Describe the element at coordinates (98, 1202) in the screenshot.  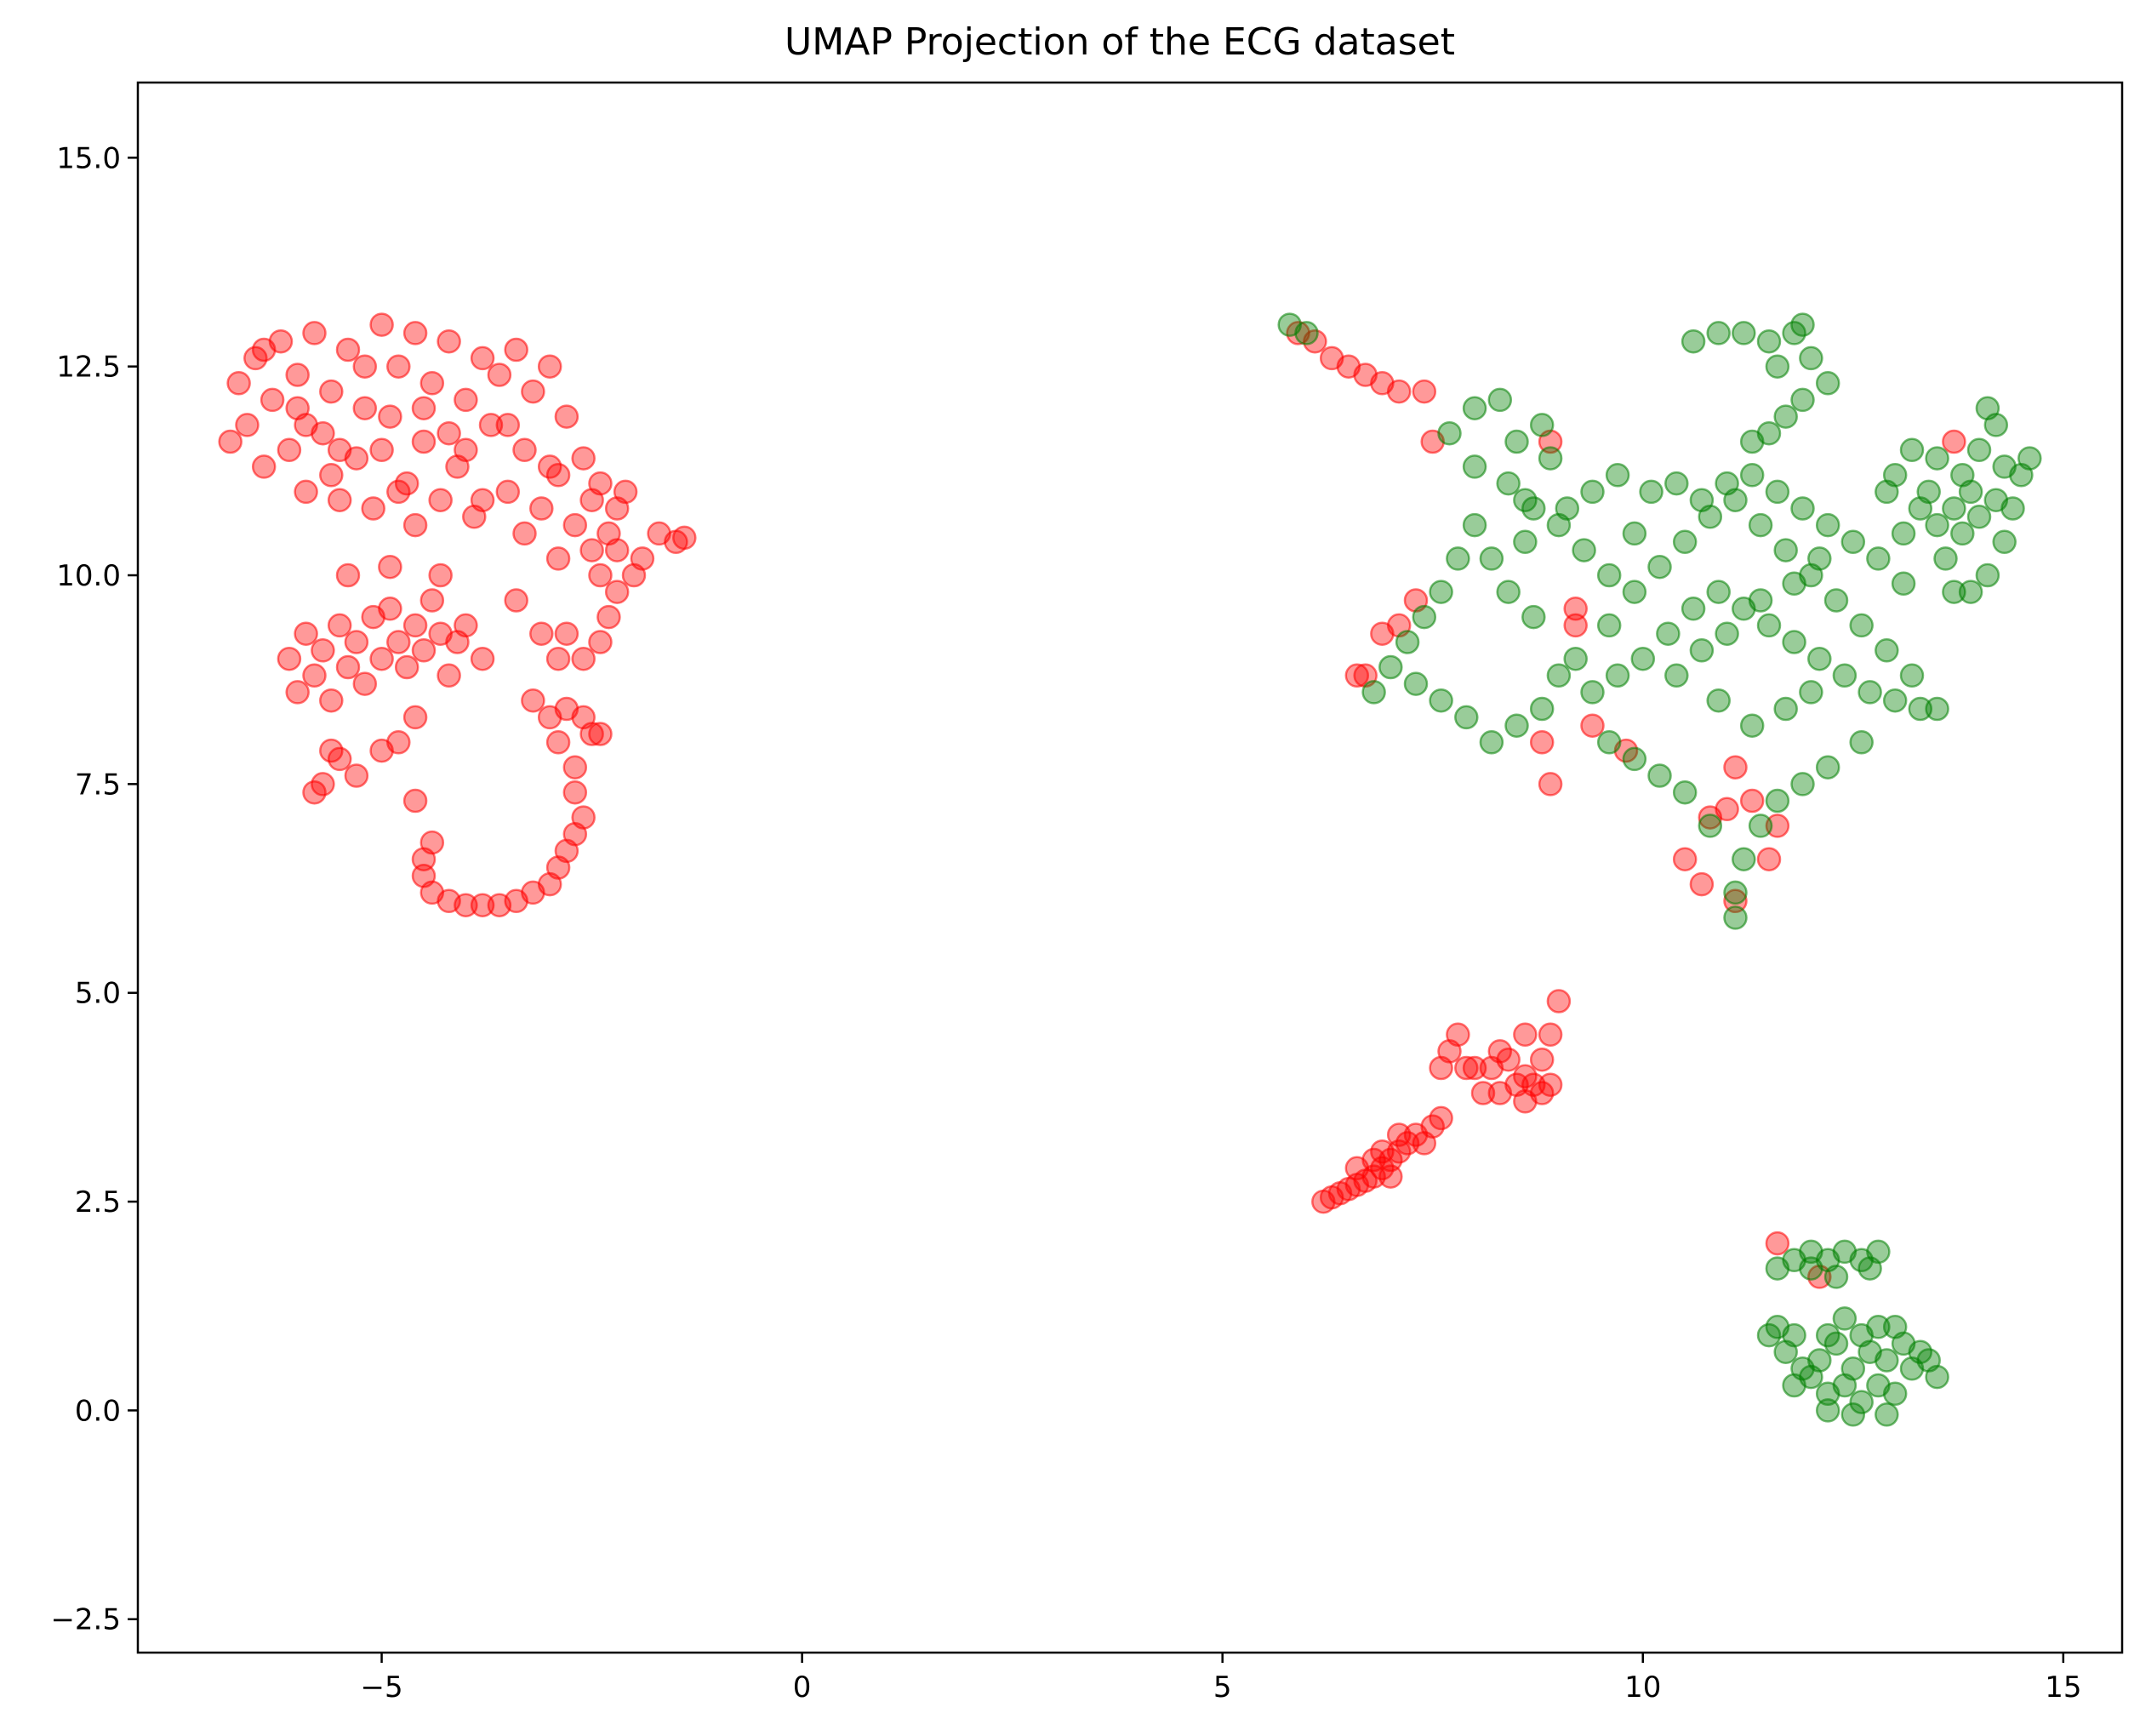
I see `y-tick-label: 2.5` at that location.